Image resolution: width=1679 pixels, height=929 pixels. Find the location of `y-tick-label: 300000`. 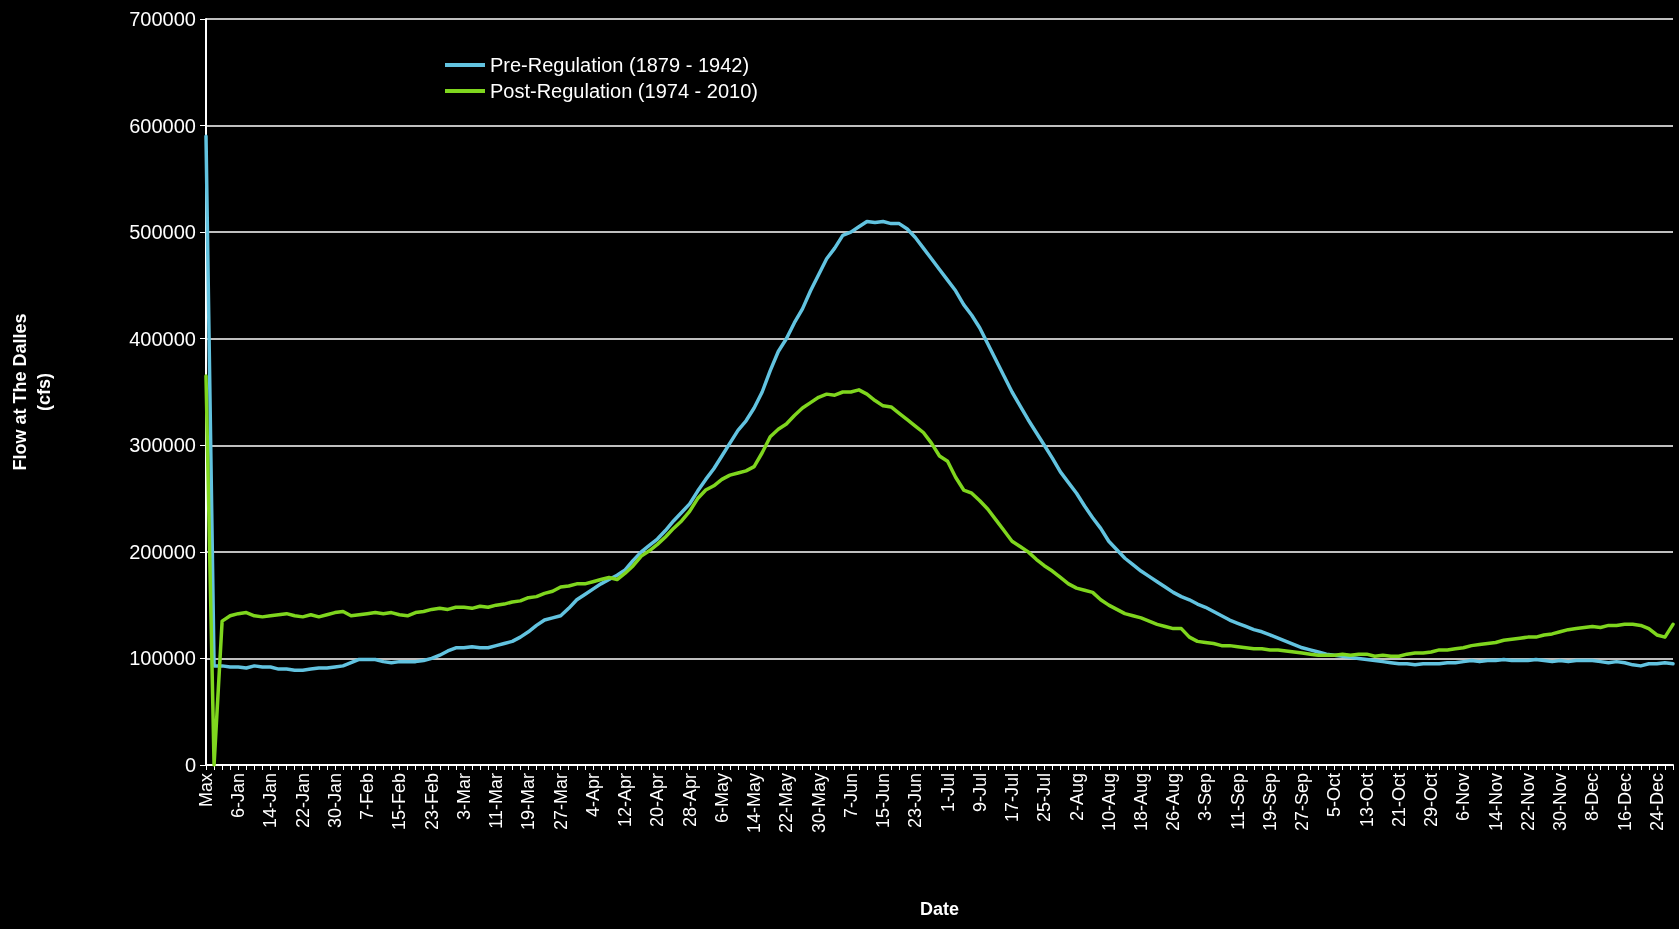

y-tick-label: 300000 is located at coordinates (162, 445).